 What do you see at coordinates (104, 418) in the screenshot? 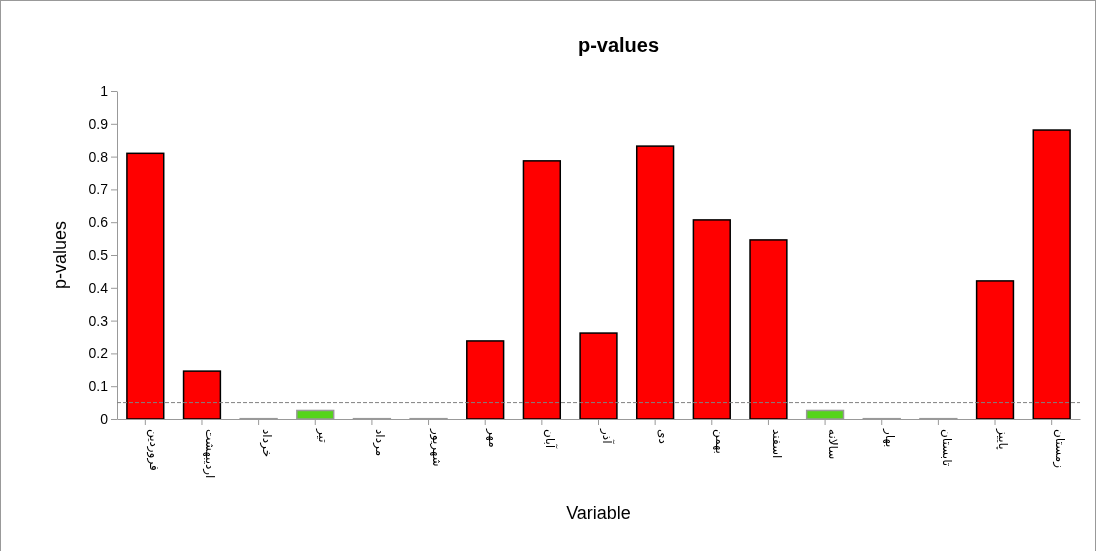
I see `y-tick-label: 0` at bounding box center [104, 418].